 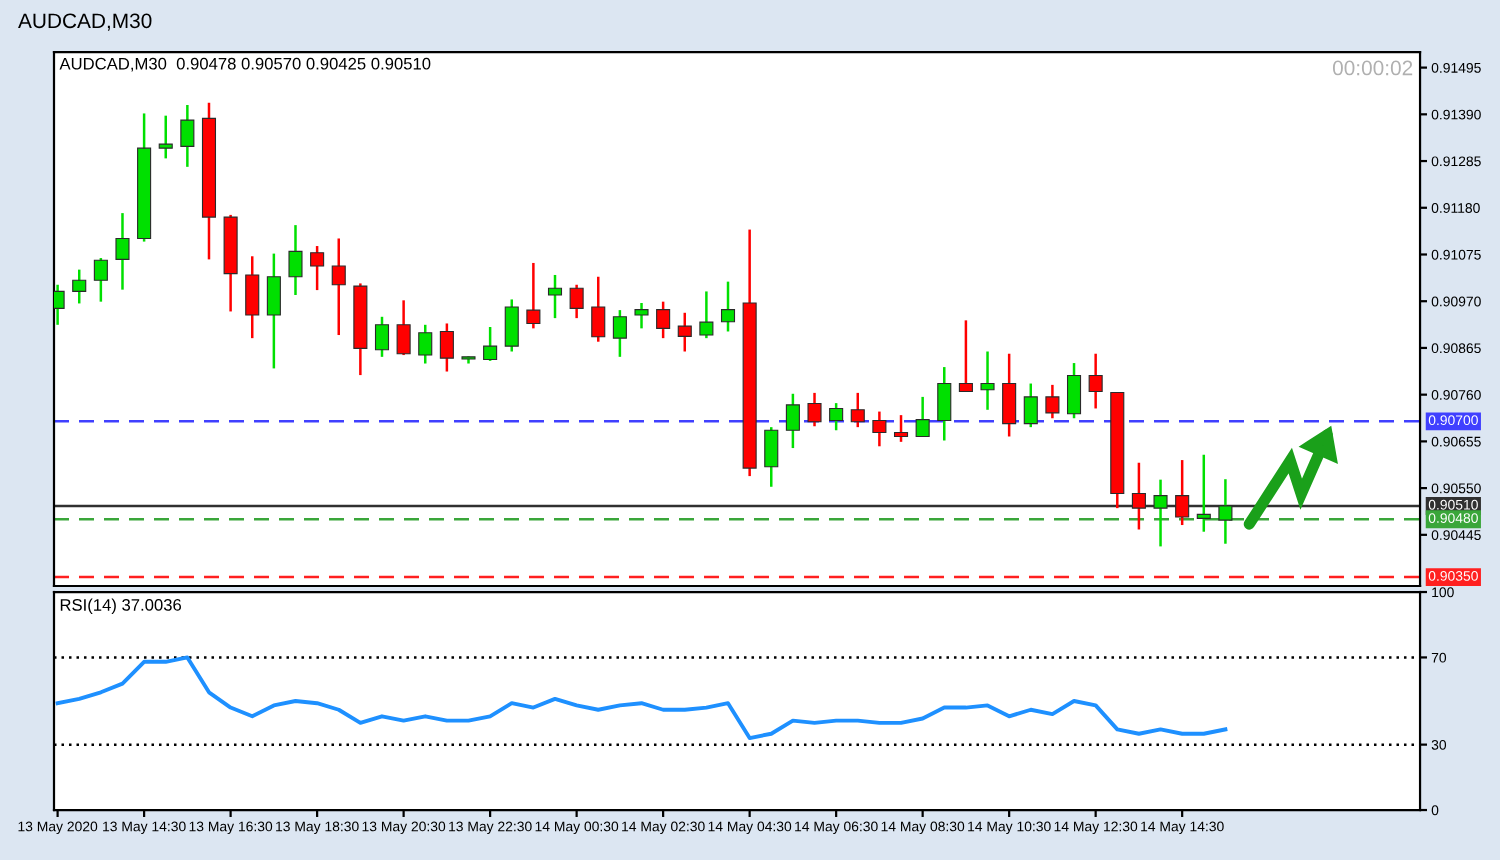 What do you see at coordinates (121, 606) in the screenshot?
I see `chart-title: RSI(14) 37.0036` at bounding box center [121, 606].